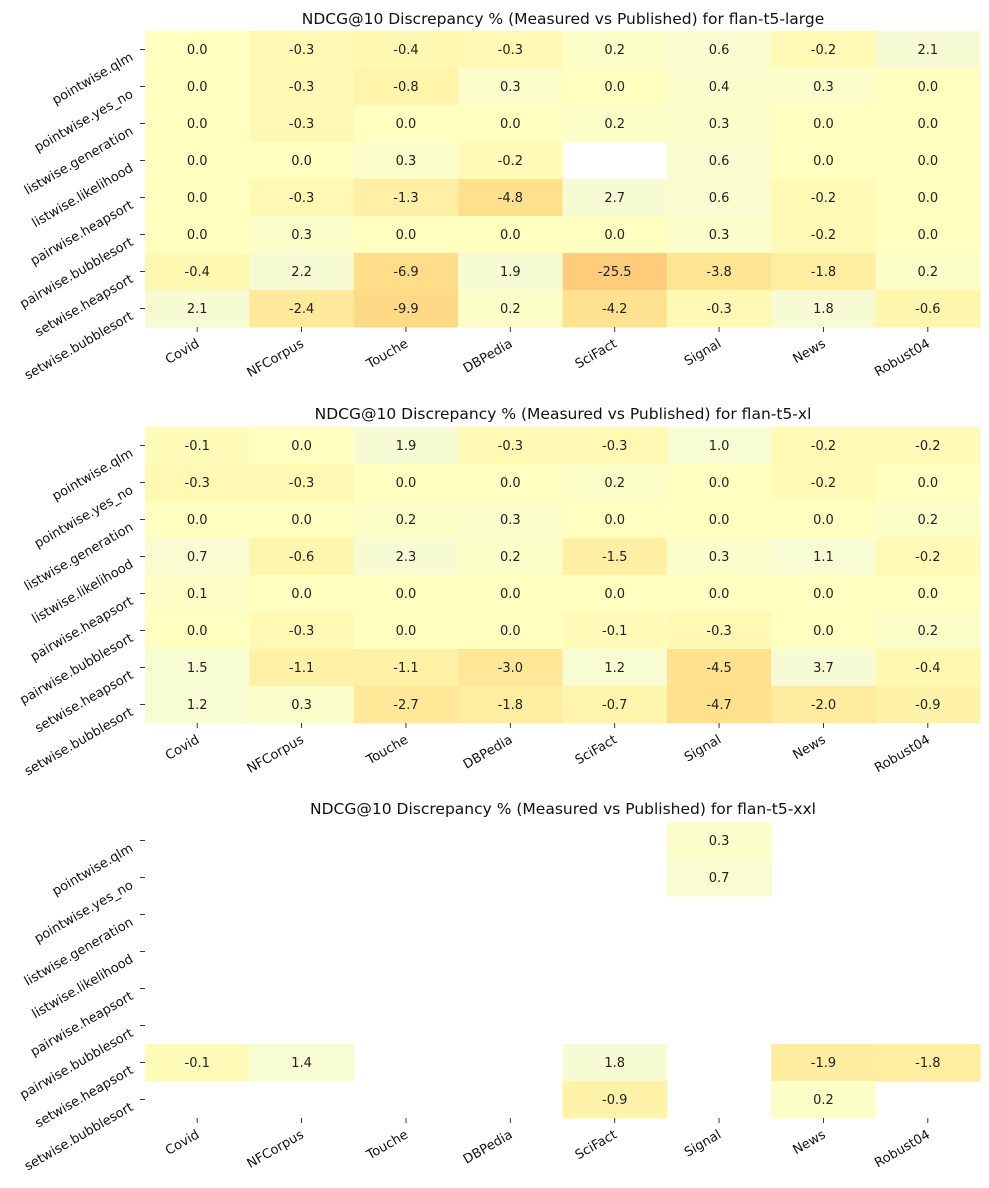 The width and height of the screenshot is (989, 1188). I want to click on cell-value-label: 0.4, so click(719, 87).